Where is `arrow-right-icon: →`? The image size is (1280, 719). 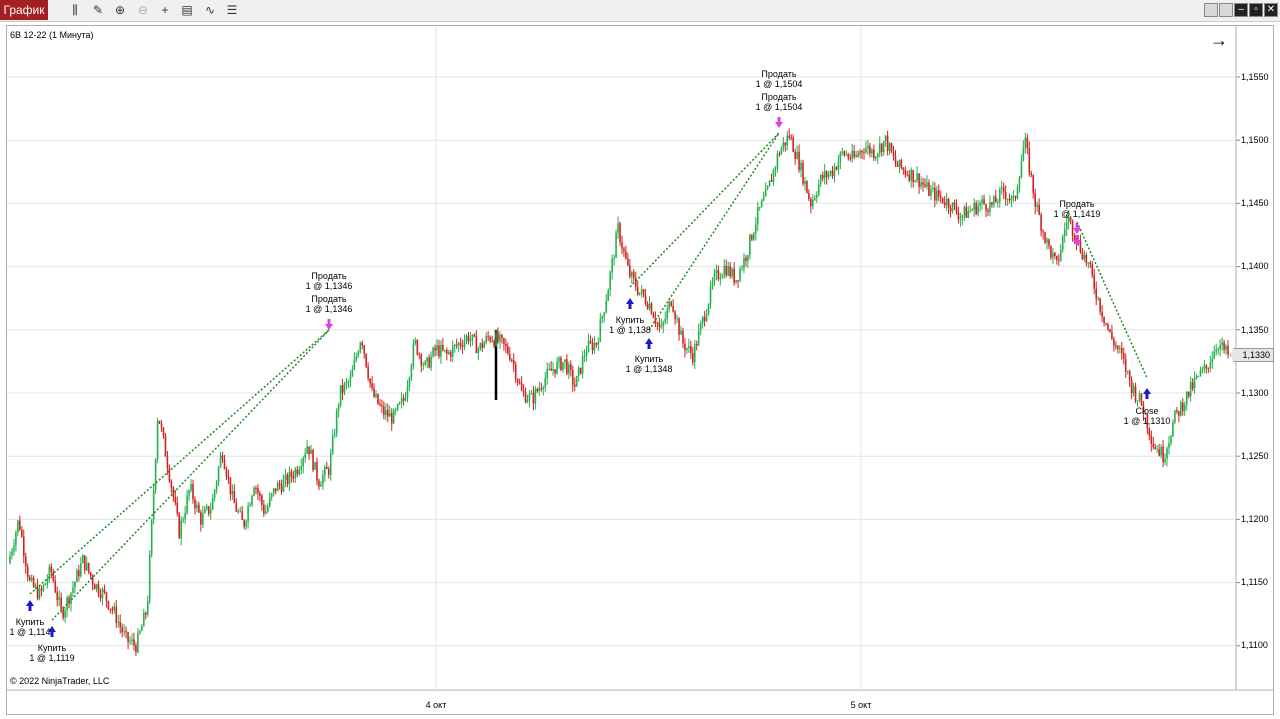 arrow-right-icon: → is located at coordinates (1219, 40).